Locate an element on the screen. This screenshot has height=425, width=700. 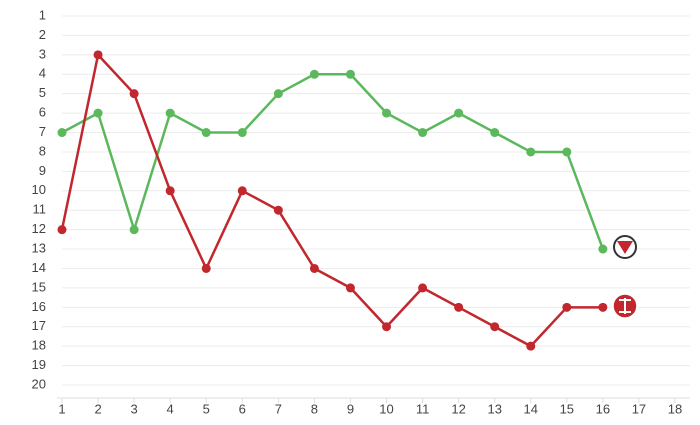
y-tick-label: 10 is located at coordinates (39, 189).